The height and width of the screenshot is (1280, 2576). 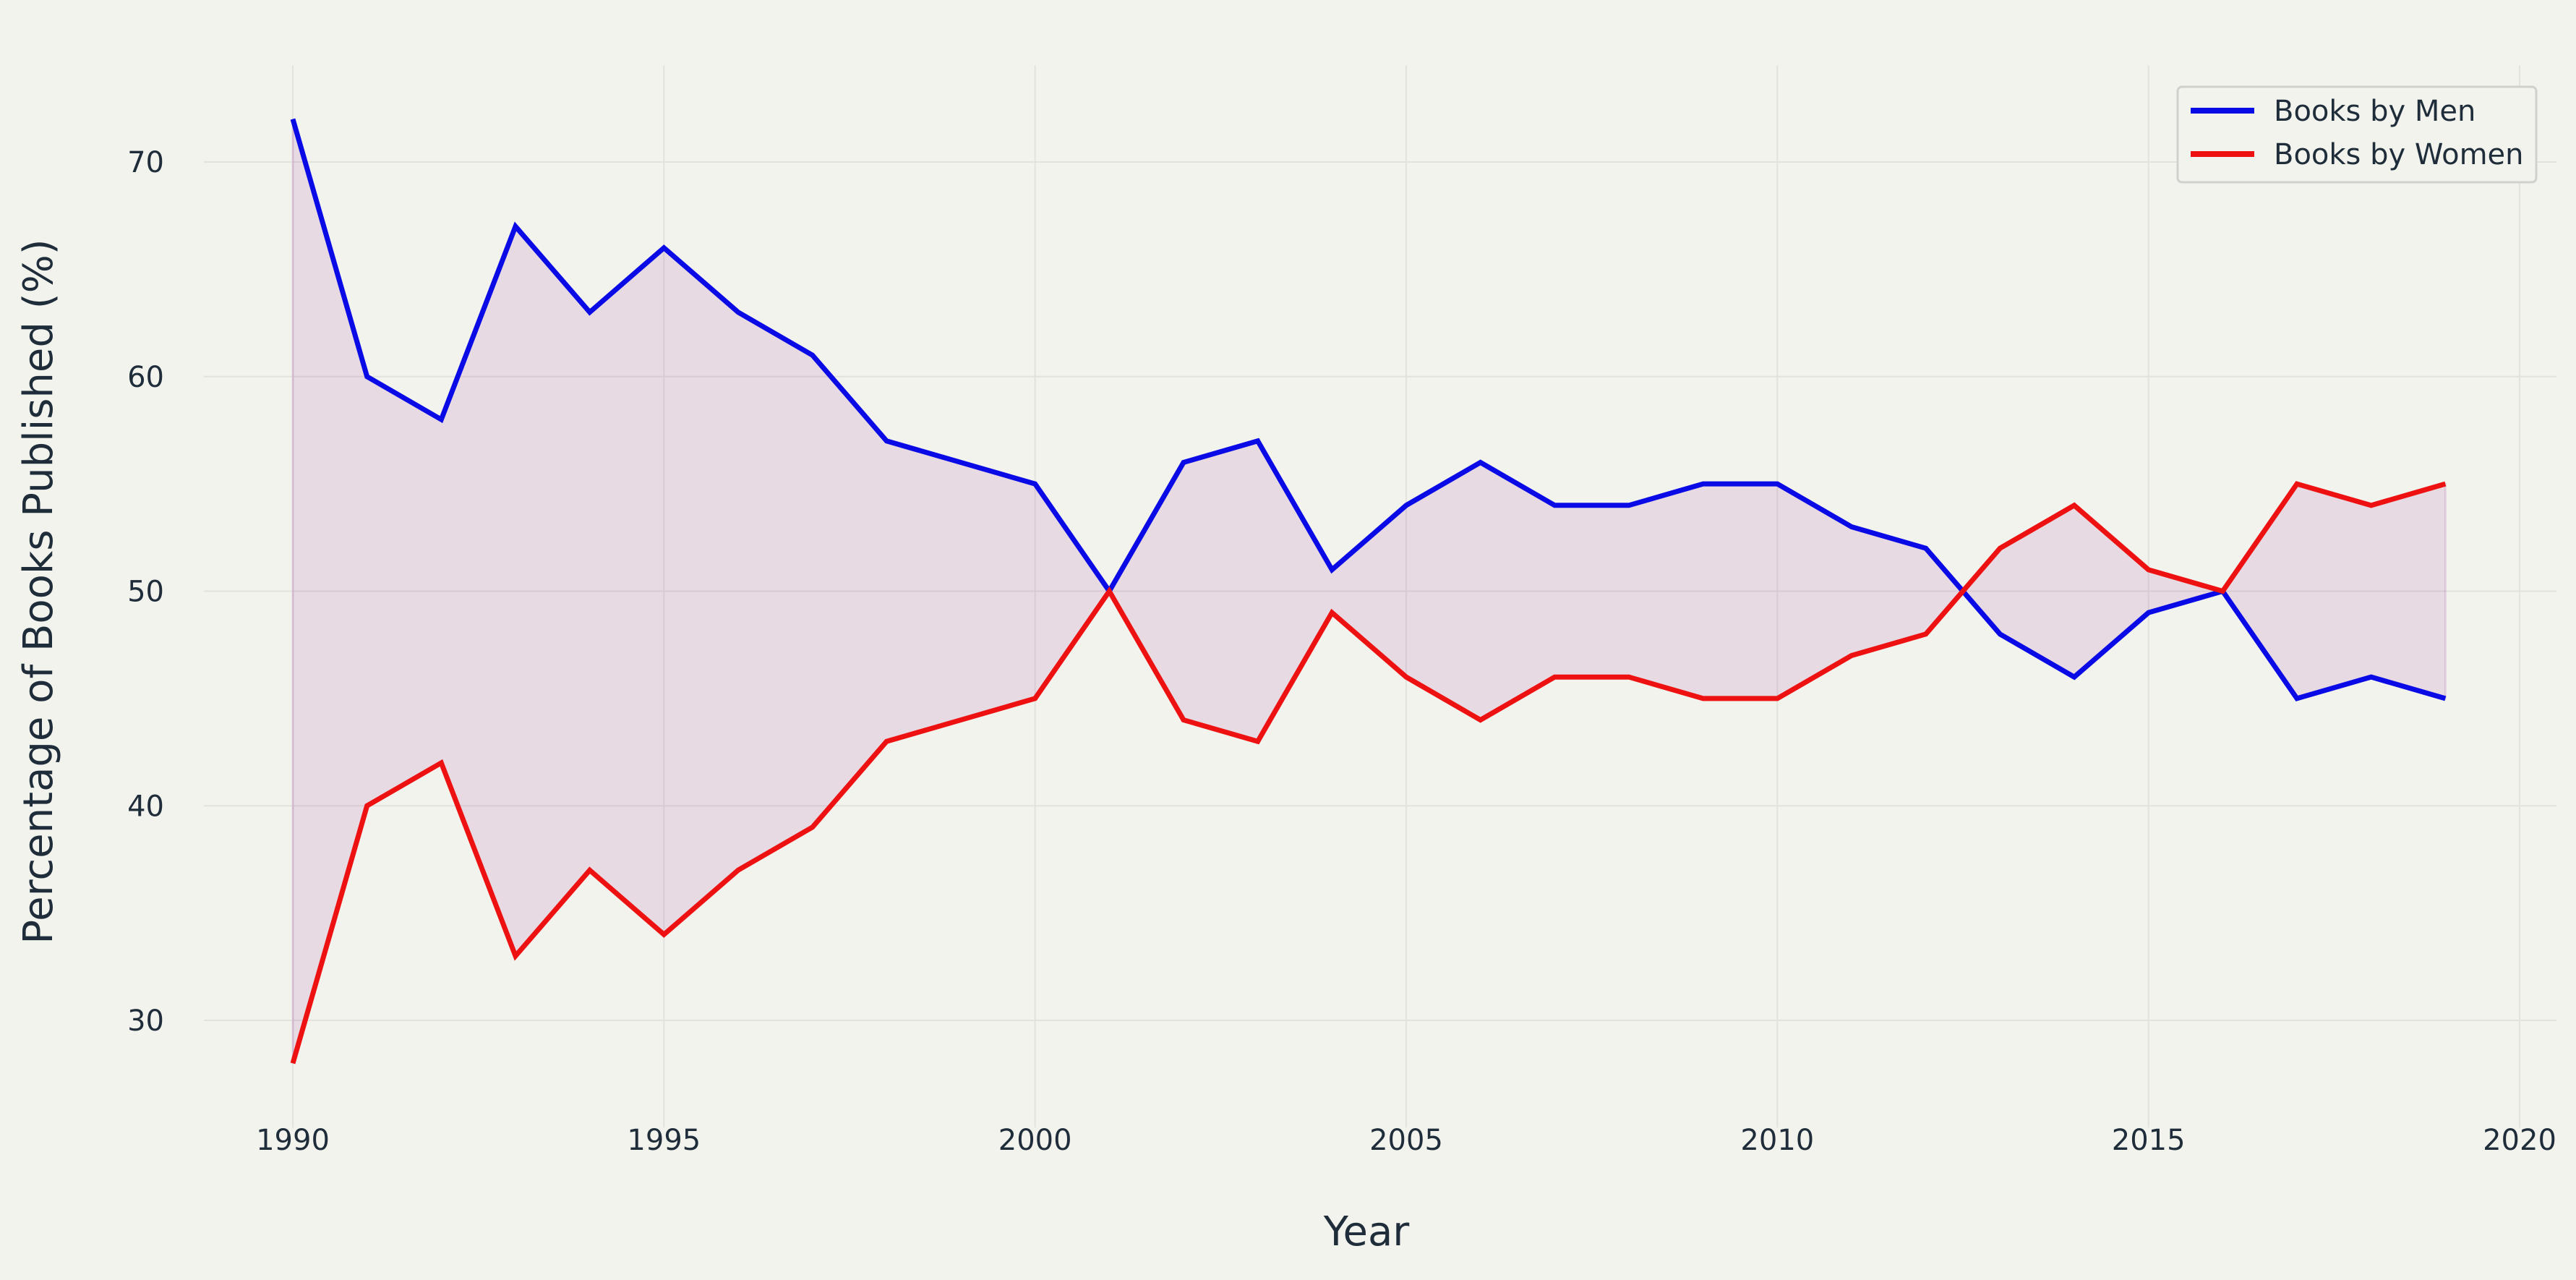 What do you see at coordinates (2399, 154) in the screenshot?
I see `legend-label-women: Books by Women` at bounding box center [2399, 154].